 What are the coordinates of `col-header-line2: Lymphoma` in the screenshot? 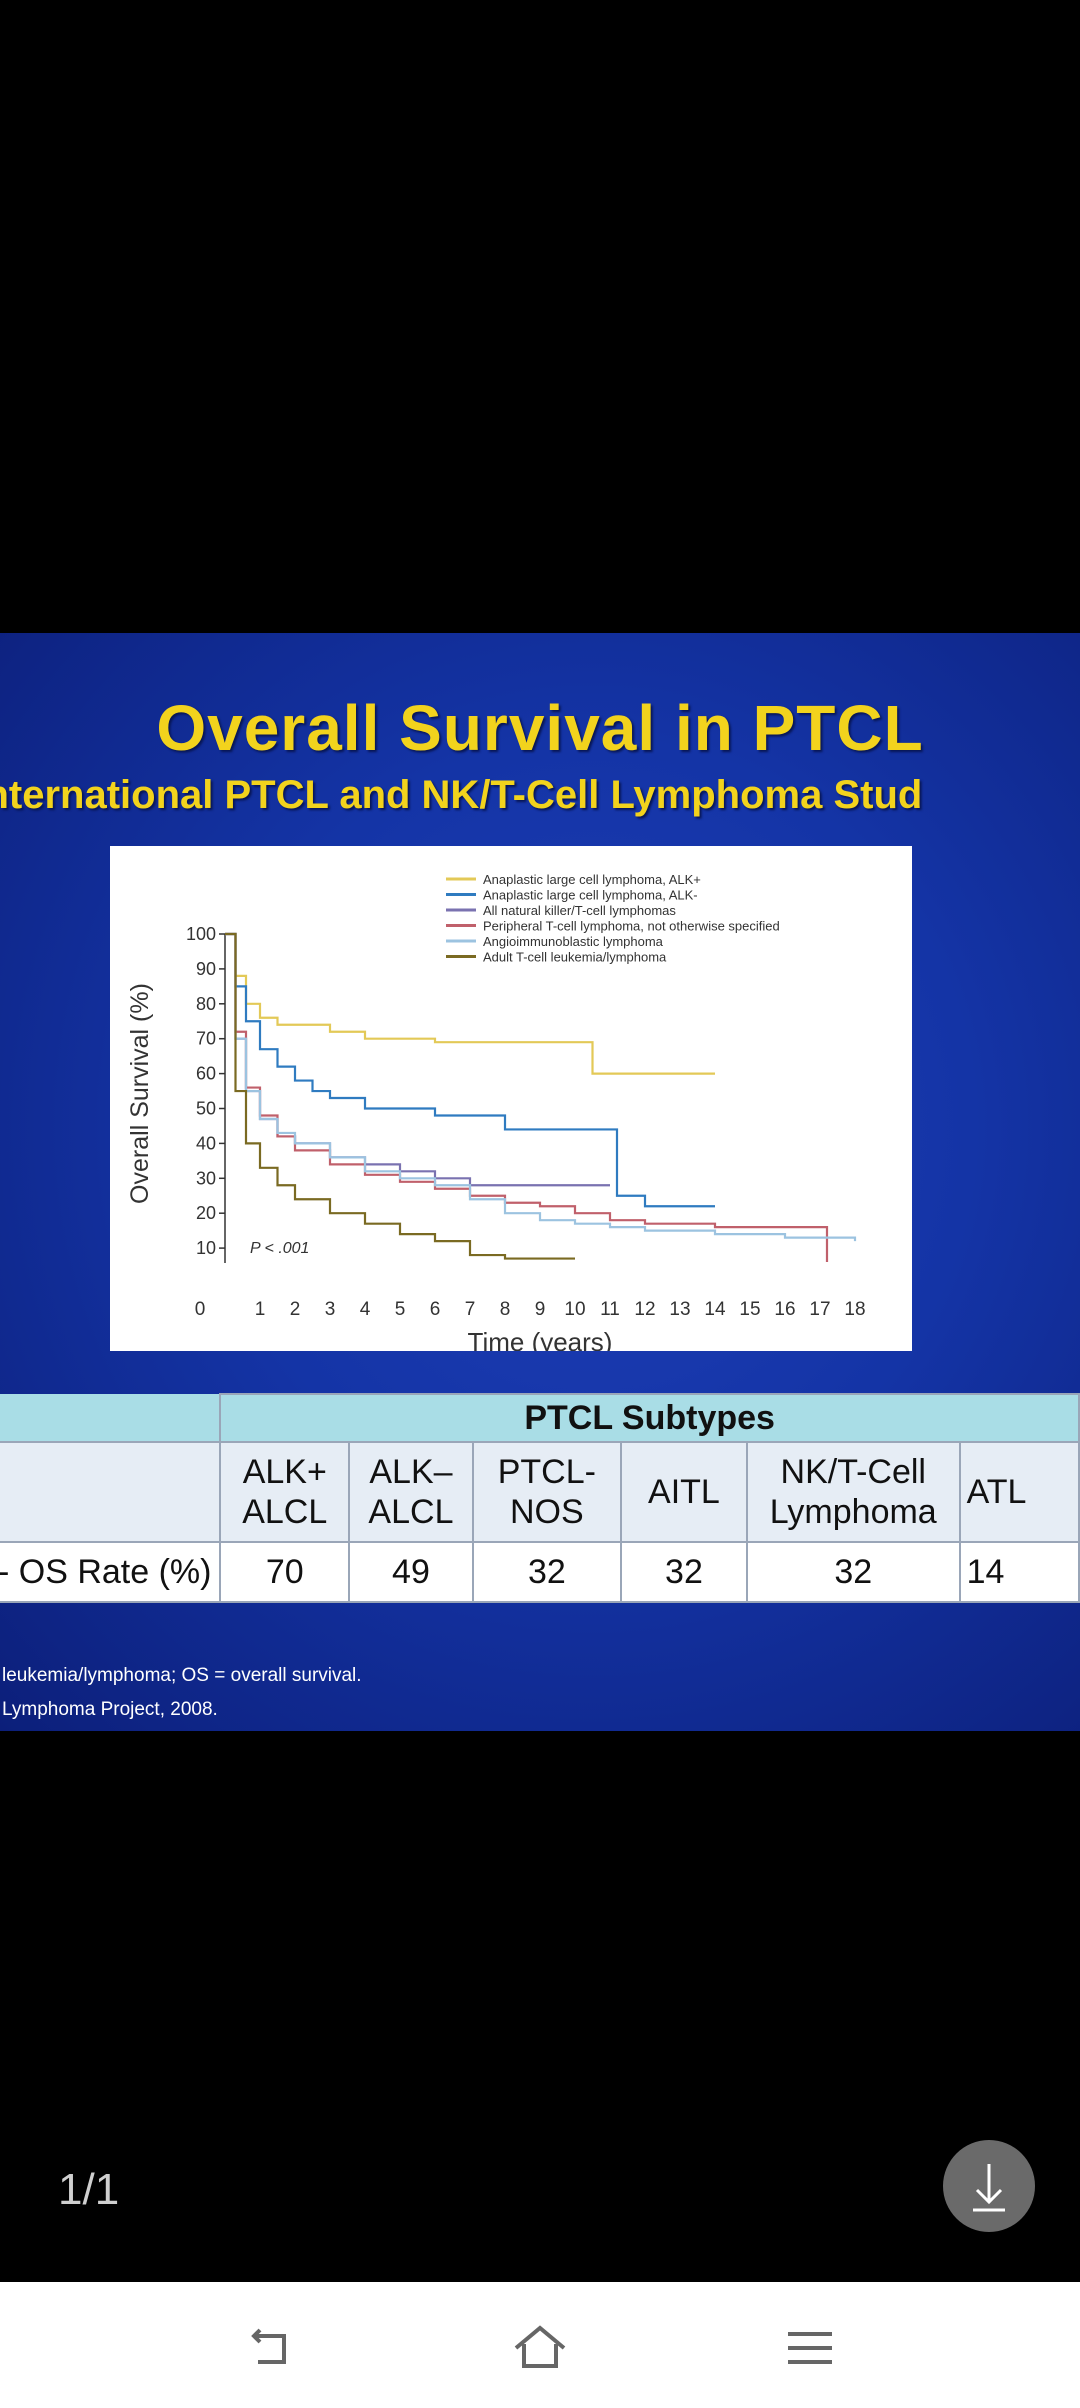 It's located at (853, 1512).